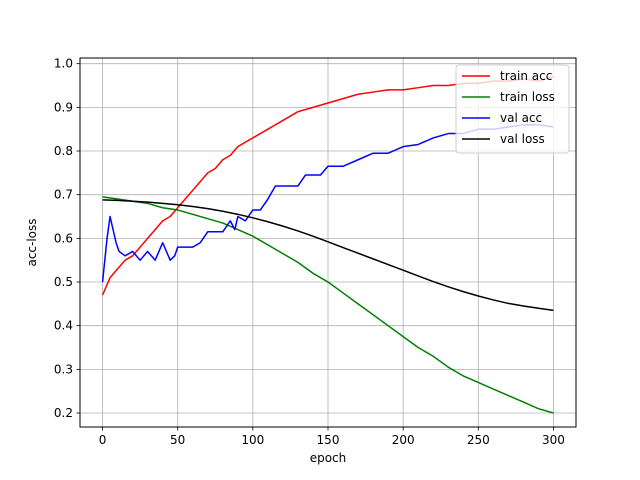 The height and width of the screenshot is (480, 640). What do you see at coordinates (252, 440) in the screenshot?
I see `x-tick-label: 100` at bounding box center [252, 440].